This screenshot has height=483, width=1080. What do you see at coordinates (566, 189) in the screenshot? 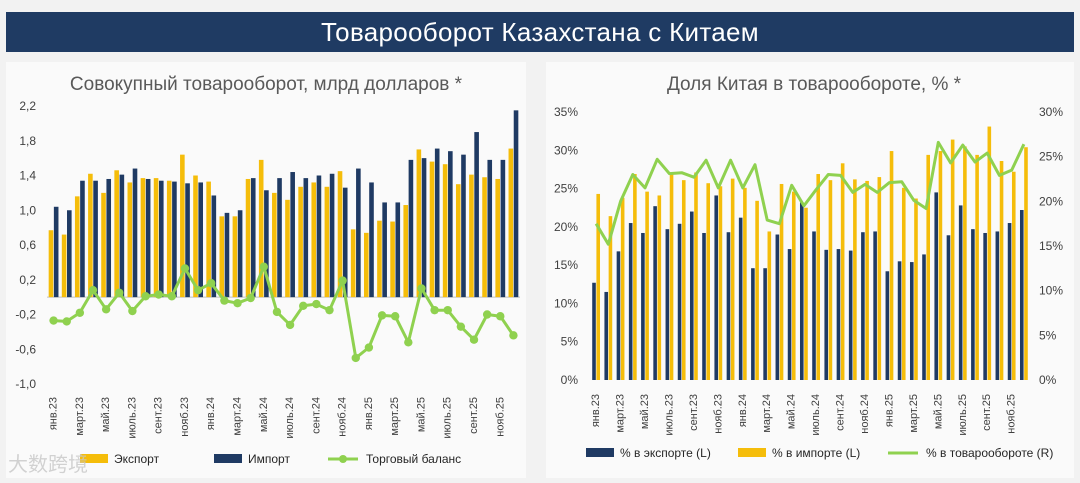
I see `y-left-tick-label: 25%` at bounding box center [566, 189].